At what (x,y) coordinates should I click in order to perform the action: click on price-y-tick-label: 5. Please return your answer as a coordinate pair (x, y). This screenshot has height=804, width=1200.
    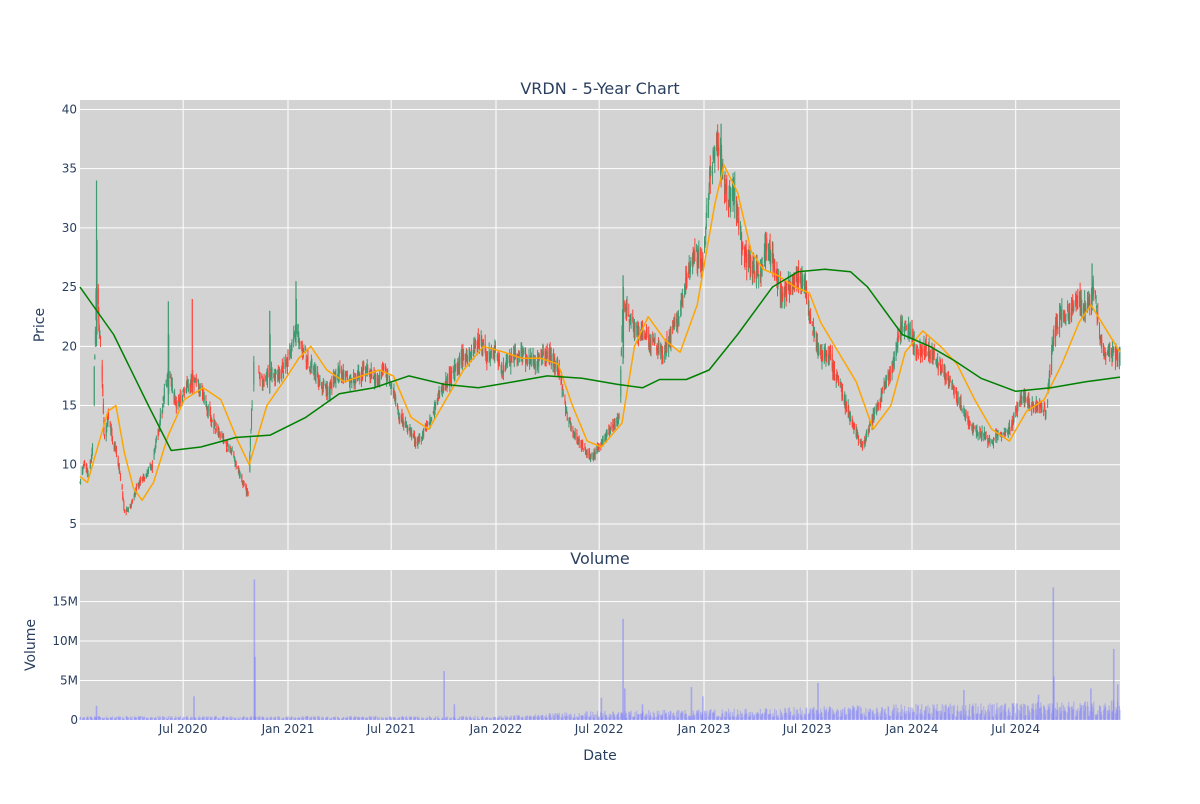
    Looking at the image, I should click on (73, 524).